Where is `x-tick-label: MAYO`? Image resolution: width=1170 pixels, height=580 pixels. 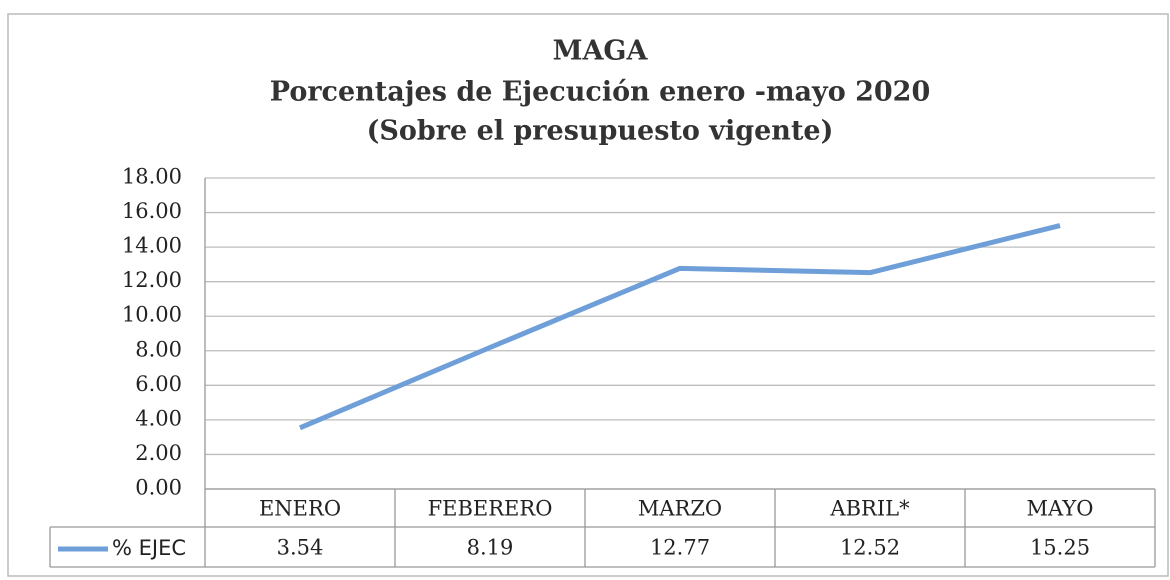 x-tick-label: MAYO is located at coordinates (1060, 509).